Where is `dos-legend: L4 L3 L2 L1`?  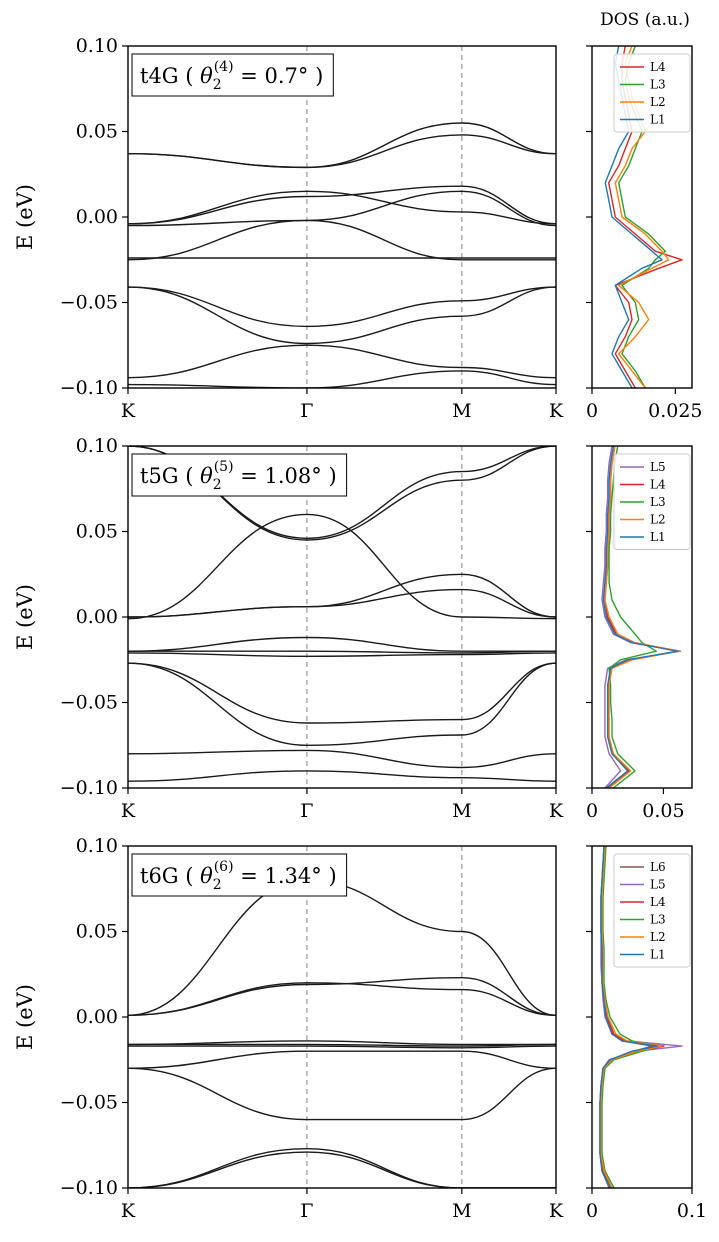
dos-legend: L4 L3 L2 L1 is located at coordinates (652, 93).